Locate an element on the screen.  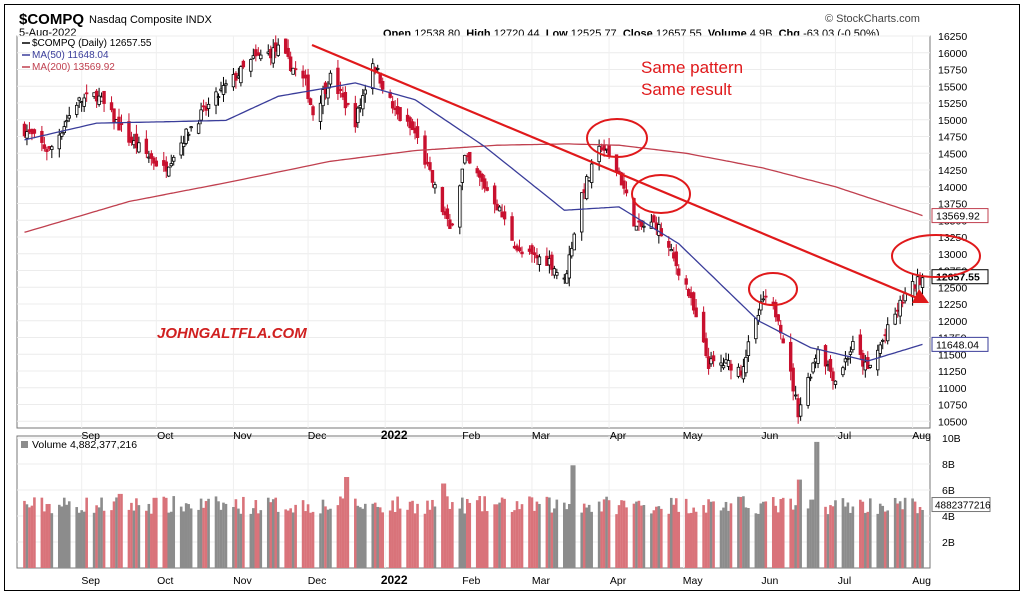
price-y-tick-label: 16000 is located at coordinates (952, 54).